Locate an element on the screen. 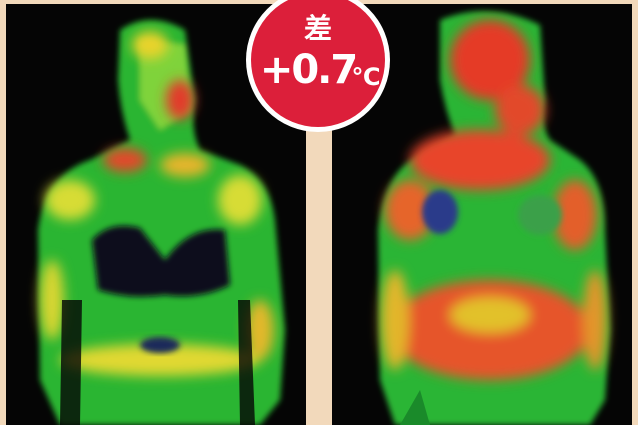 This screenshot has height=425, width=638. difference-badge: 差 +0.7 ℃ is located at coordinates (318, 66).